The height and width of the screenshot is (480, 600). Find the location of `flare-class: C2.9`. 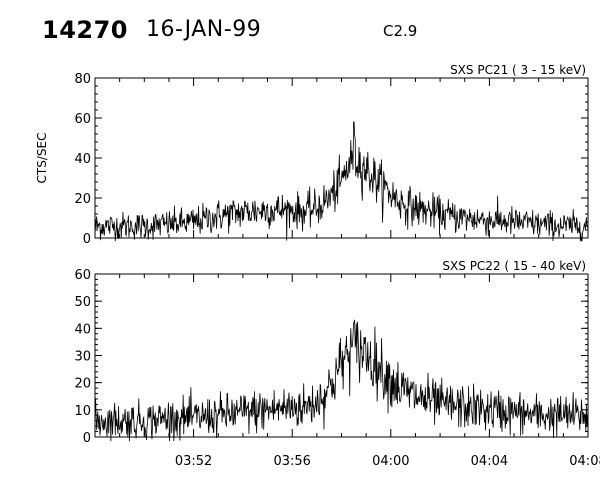

flare-class: C2.9 is located at coordinates (400, 31).